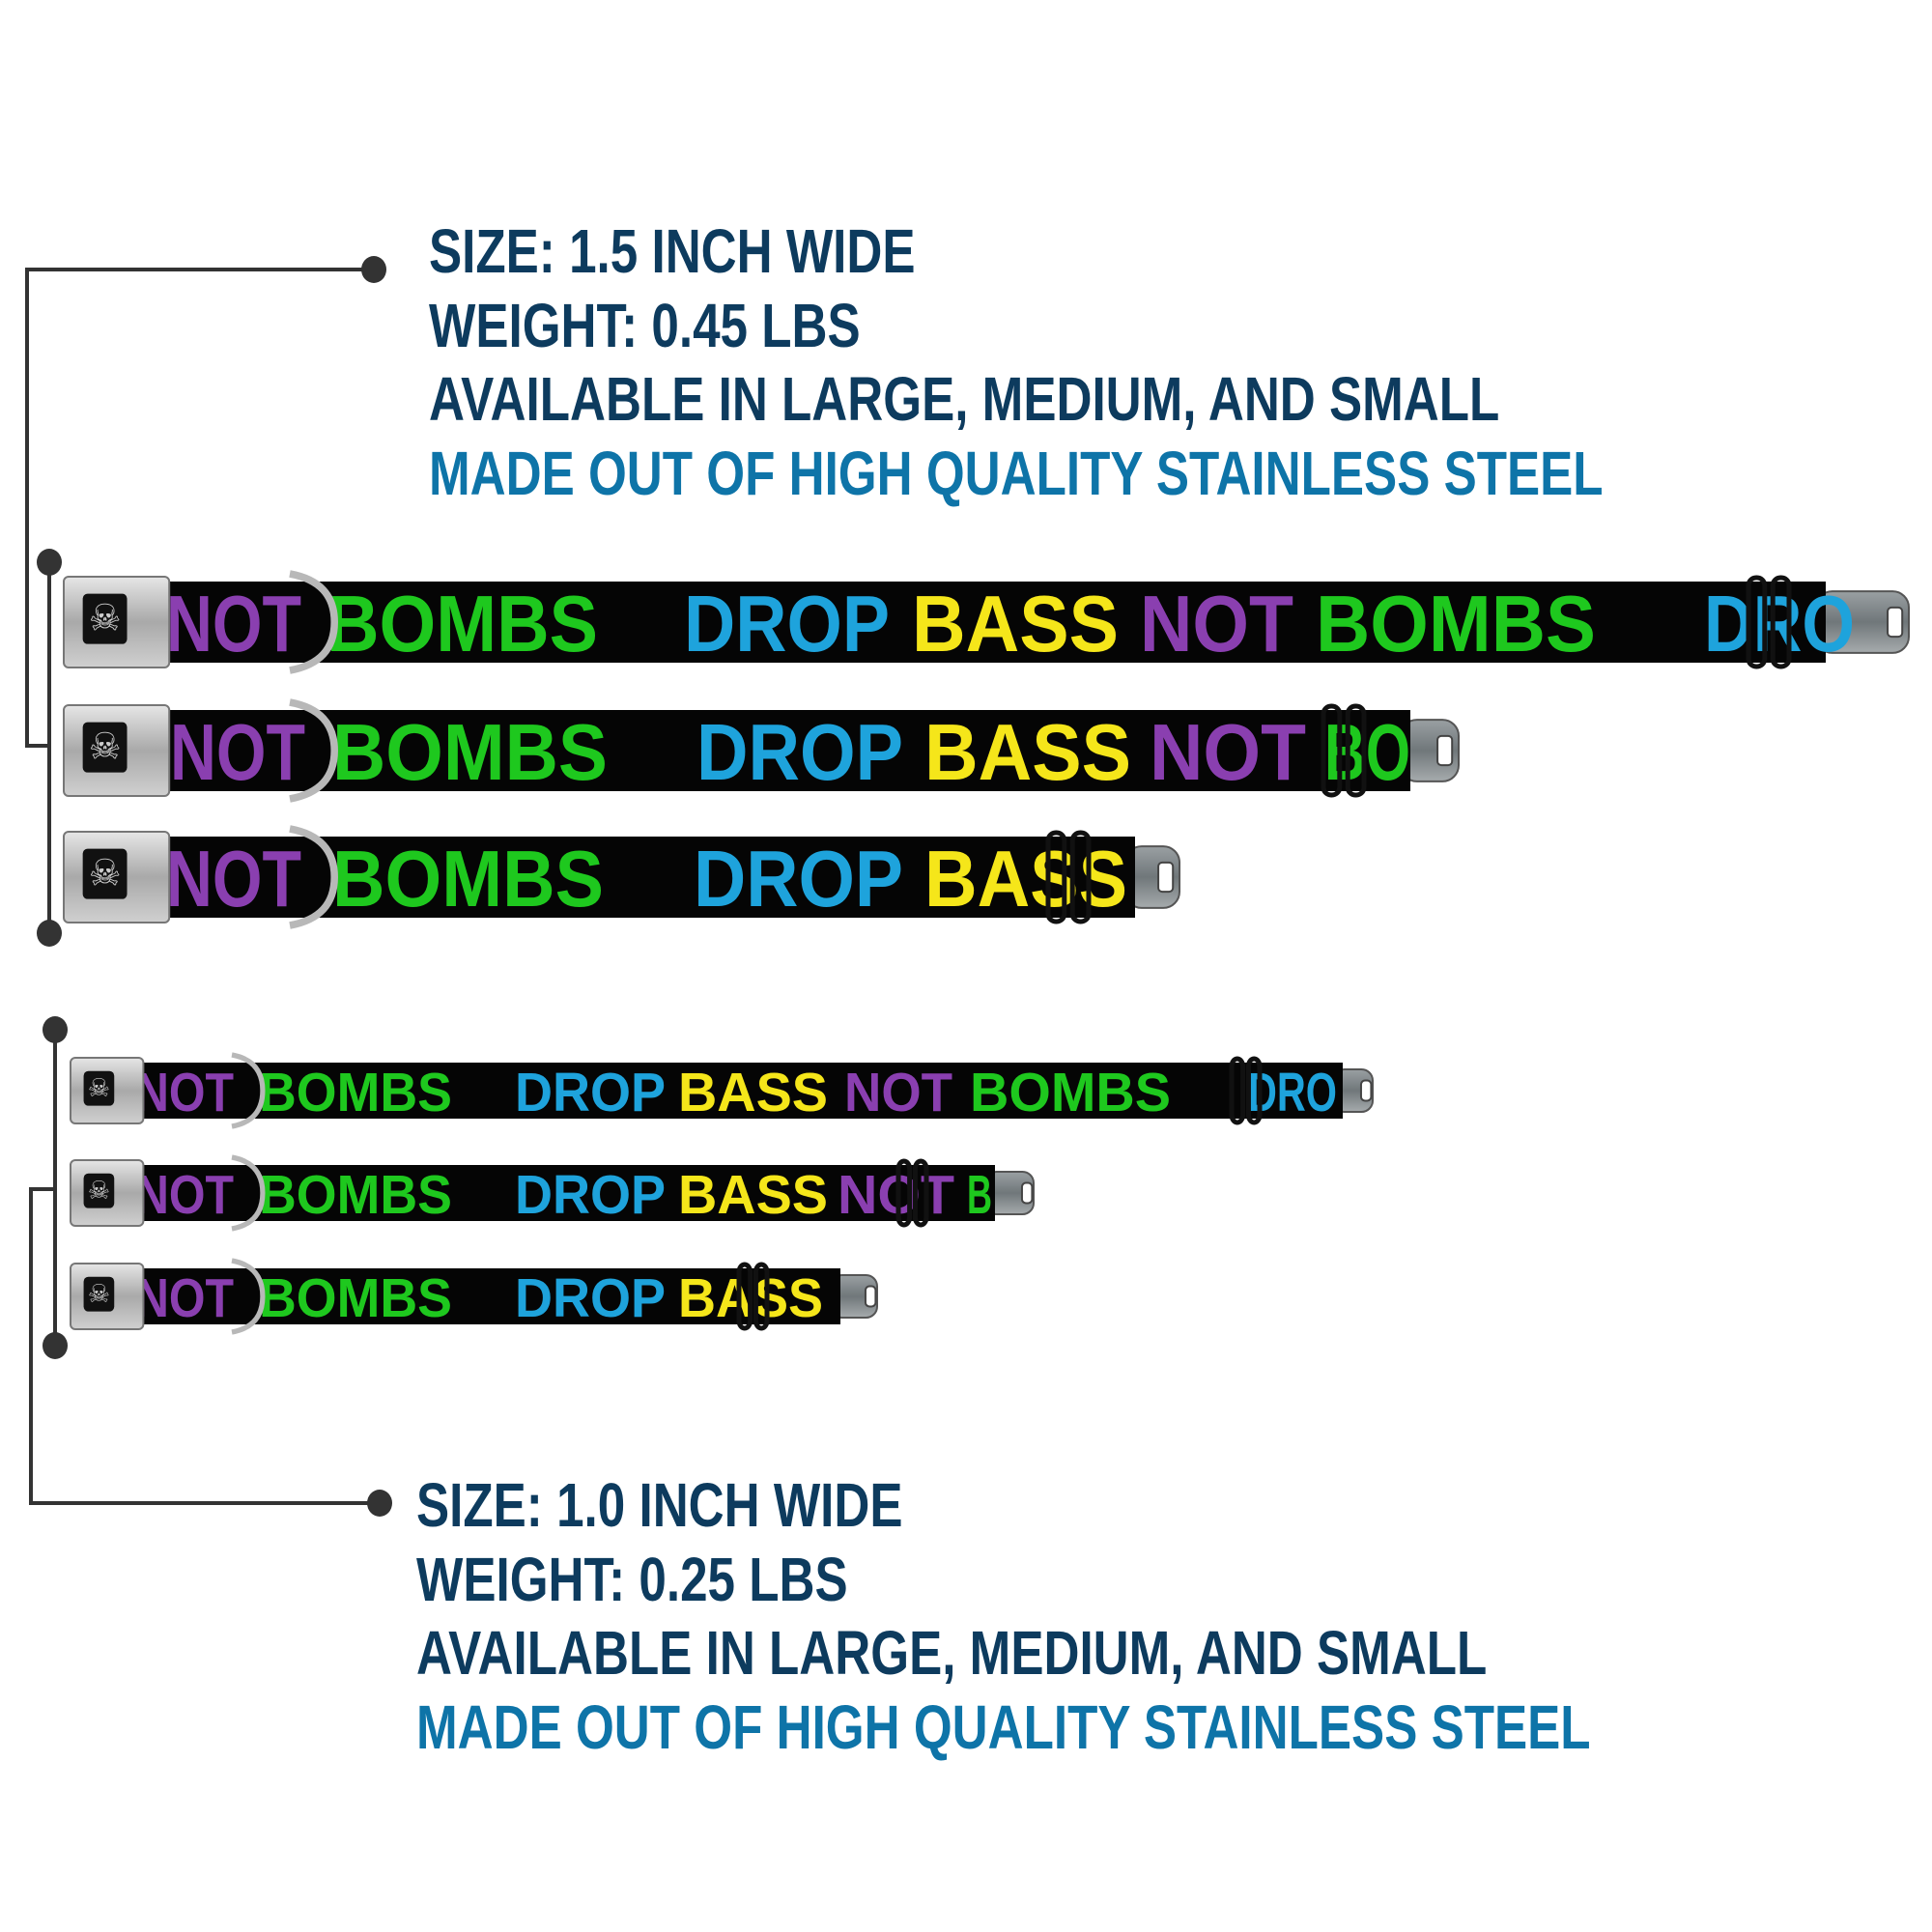  What do you see at coordinates (645, 325) in the screenshot?
I see `spec-weight: WEIGHT: 0.45 LBS` at bounding box center [645, 325].